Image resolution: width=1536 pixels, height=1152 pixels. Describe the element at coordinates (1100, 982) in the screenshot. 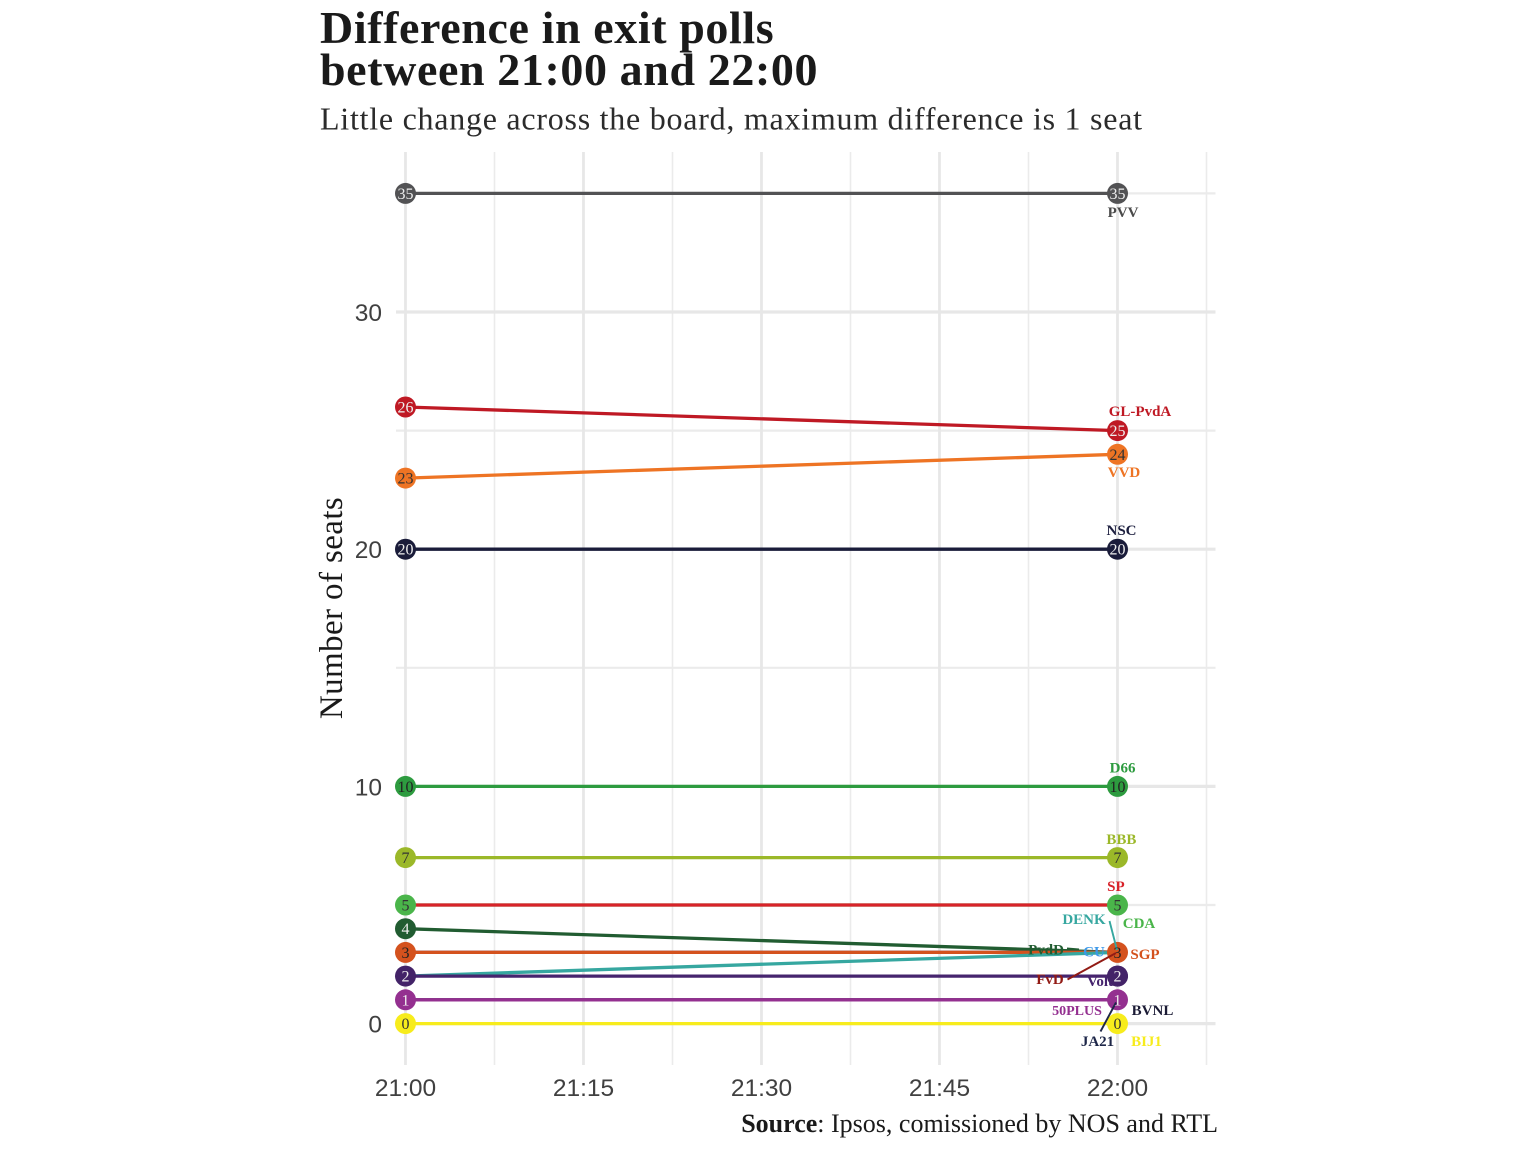

I see `svg-text: Volt` at that location.